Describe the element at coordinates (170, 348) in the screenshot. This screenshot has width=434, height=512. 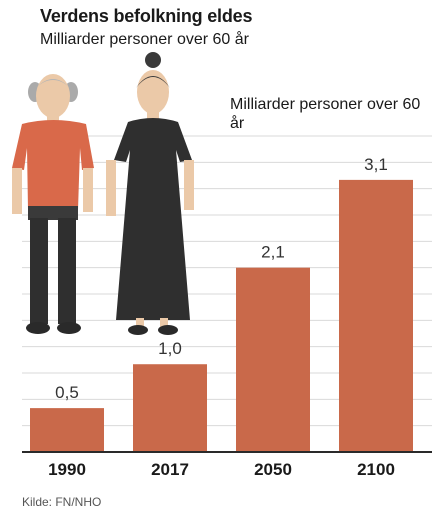
I see `value-label-2017: 1,0` at that location.